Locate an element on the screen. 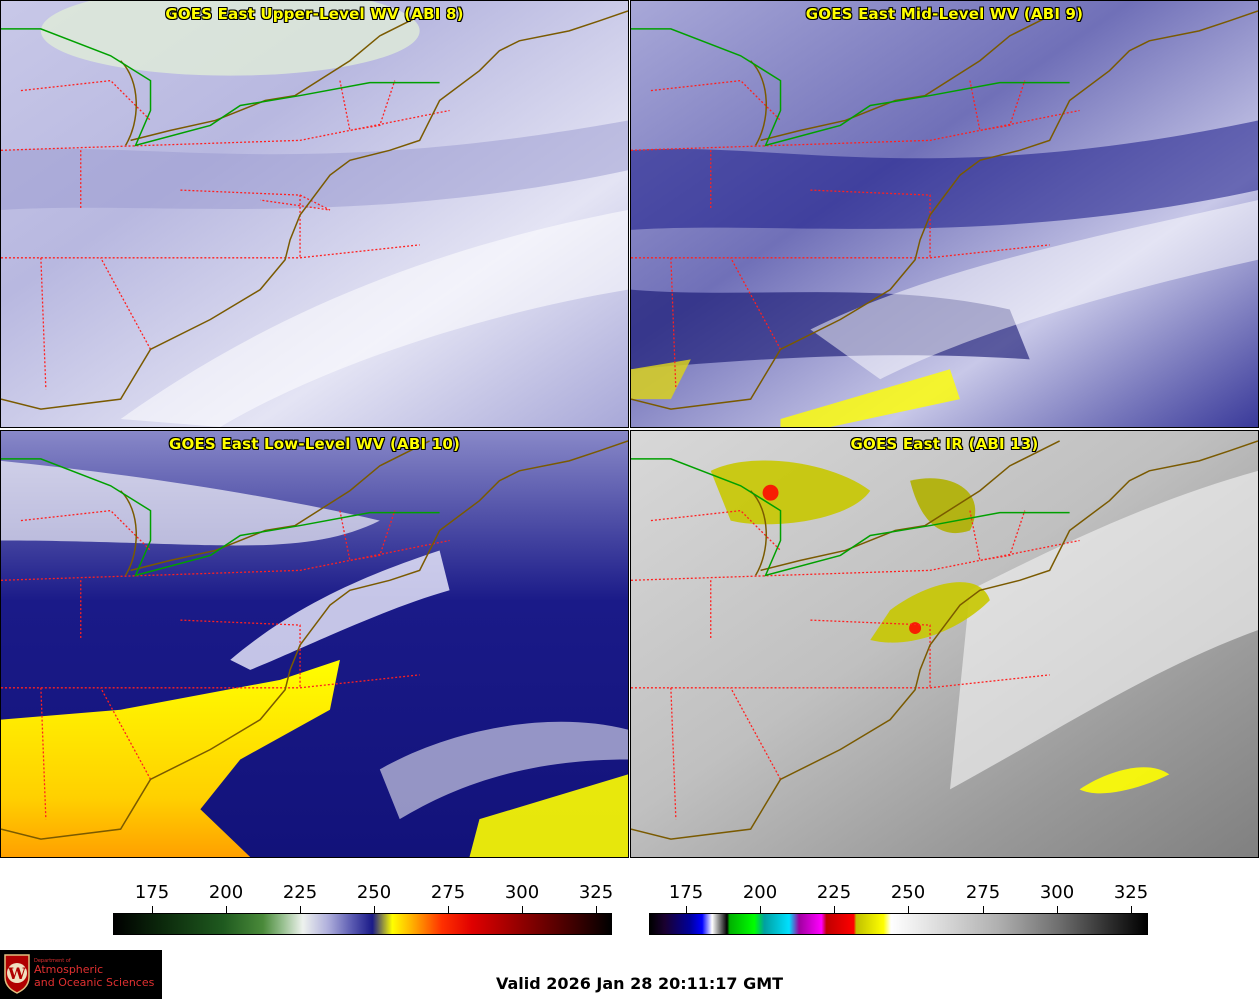  ir-tick-label: 300 is located at coordinates (1057, 892).